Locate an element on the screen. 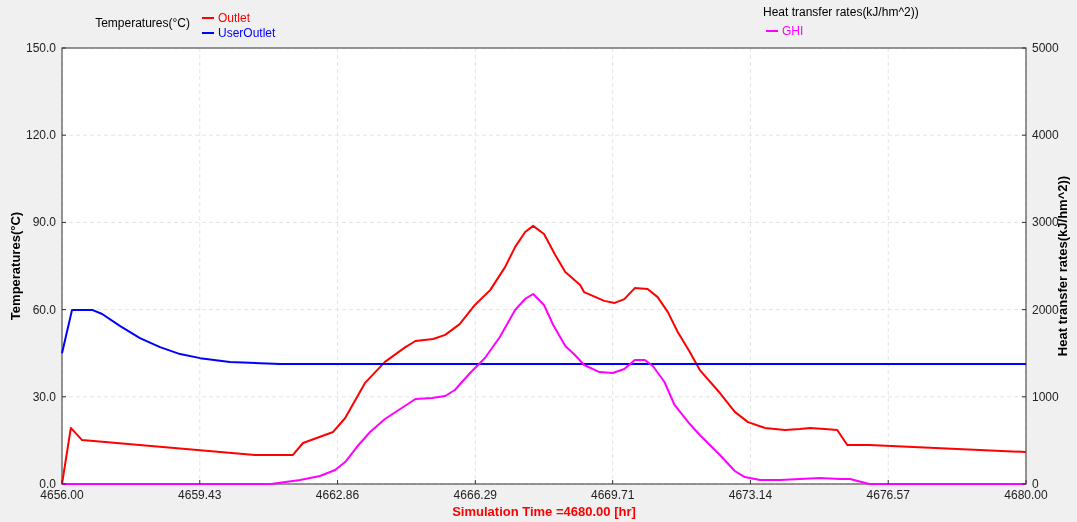 The width and height of the screenshot is (1077, 522). y-axis-title: Temperatures(°C) is located at coordinates (15, 266).